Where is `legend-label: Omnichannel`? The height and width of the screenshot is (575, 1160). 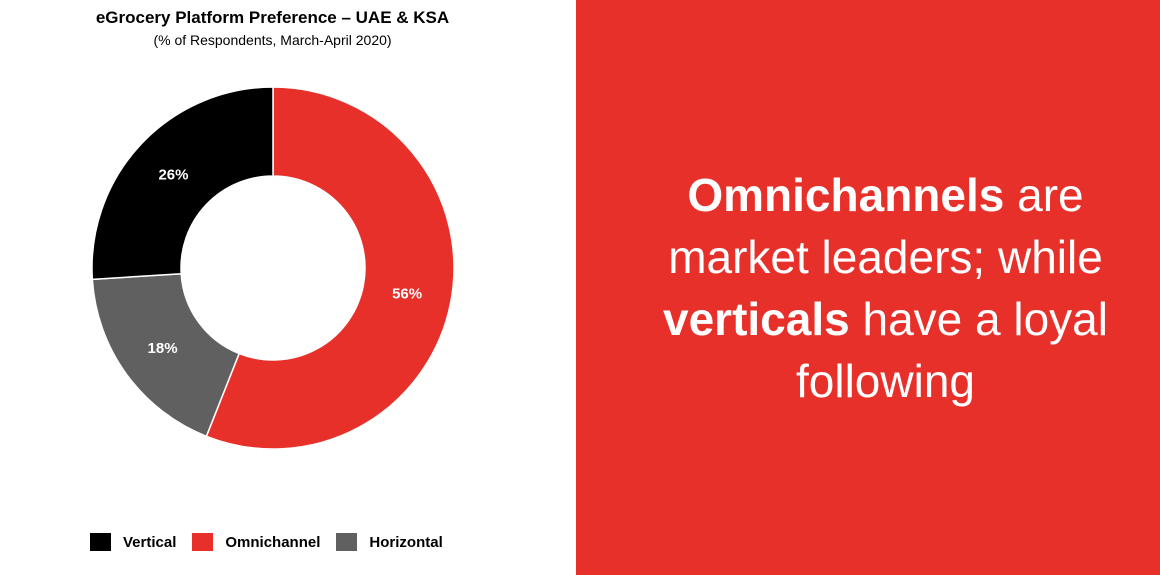
legend-label: Omnichannel is located at coordinates (273, 542).